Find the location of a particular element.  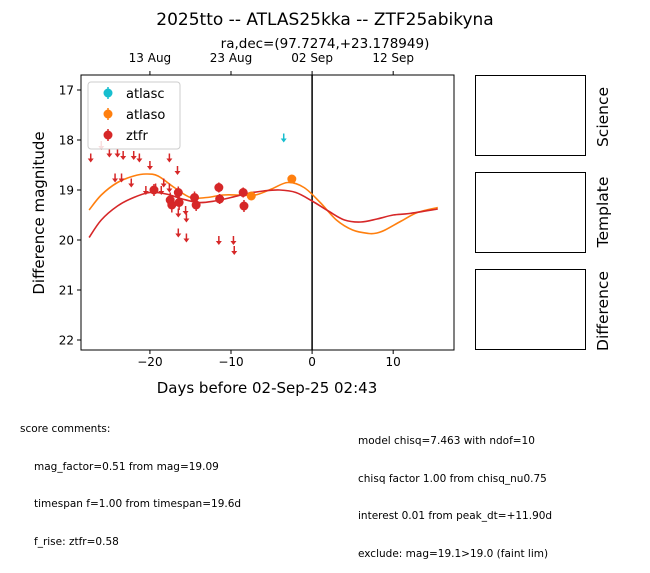

legend-label: atlasc is located at coordinates (145, 94).